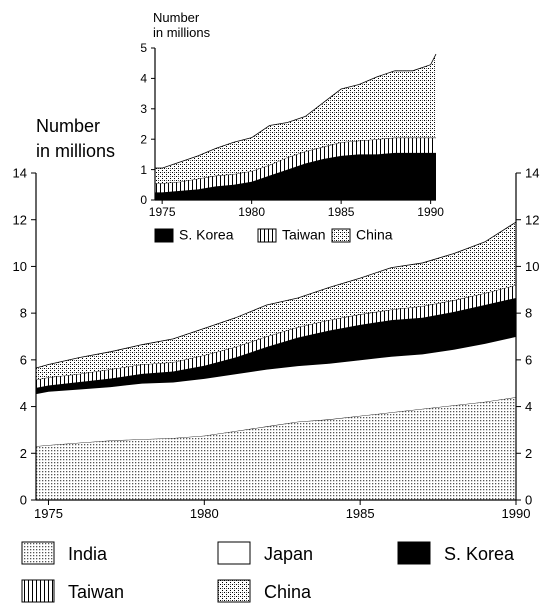  Describe the element at coordinates (528, 453) in the screenshot. I see `y-tick-label-right: 2` at that location.